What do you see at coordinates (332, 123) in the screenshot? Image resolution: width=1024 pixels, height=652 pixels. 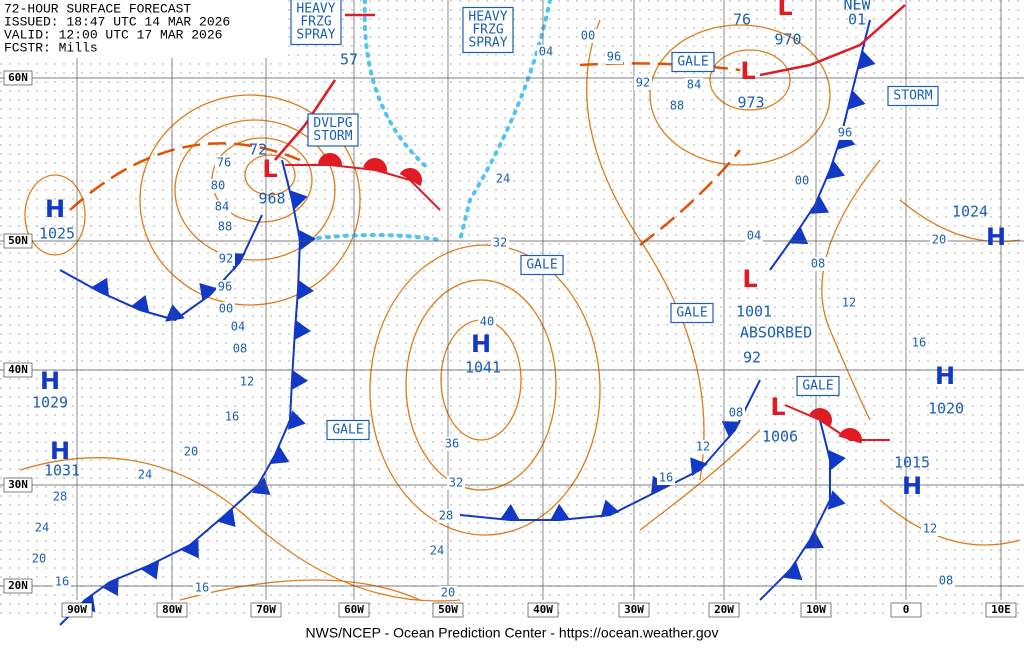 I see `warning-text: DVLPG` at bounding box center [332, 123].